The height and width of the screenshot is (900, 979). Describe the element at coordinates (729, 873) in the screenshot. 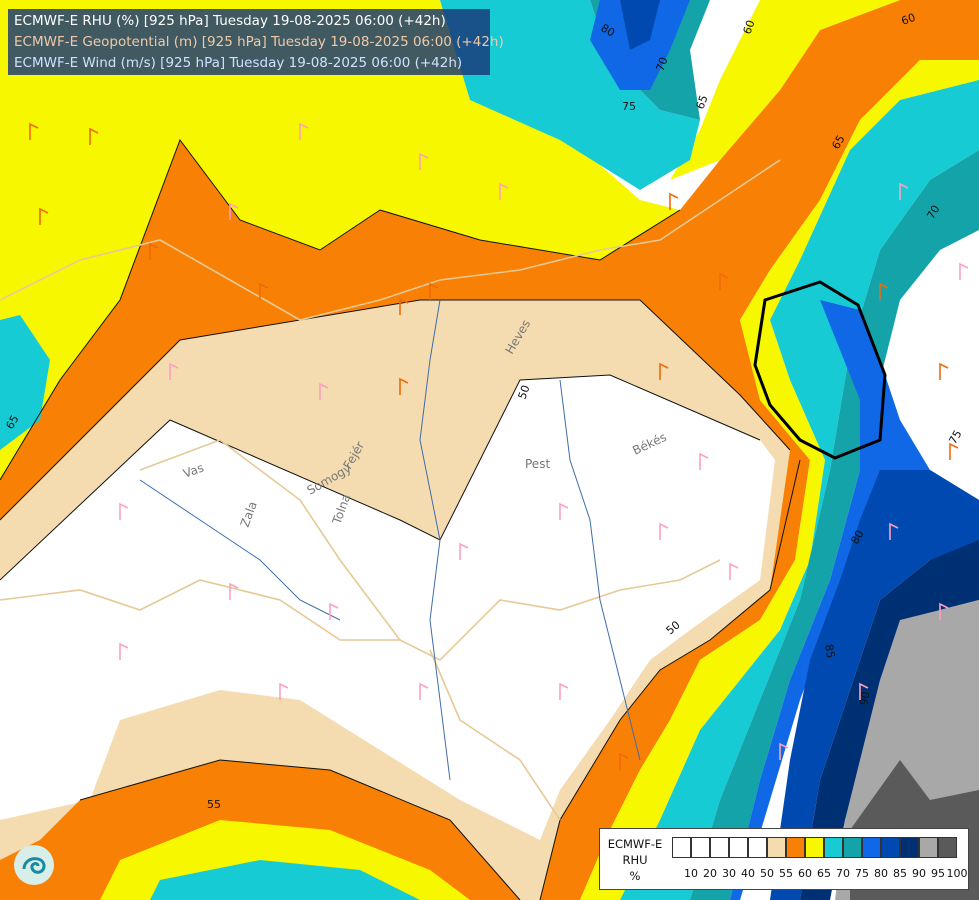

I see `legend-tick-label: 30` at that location.